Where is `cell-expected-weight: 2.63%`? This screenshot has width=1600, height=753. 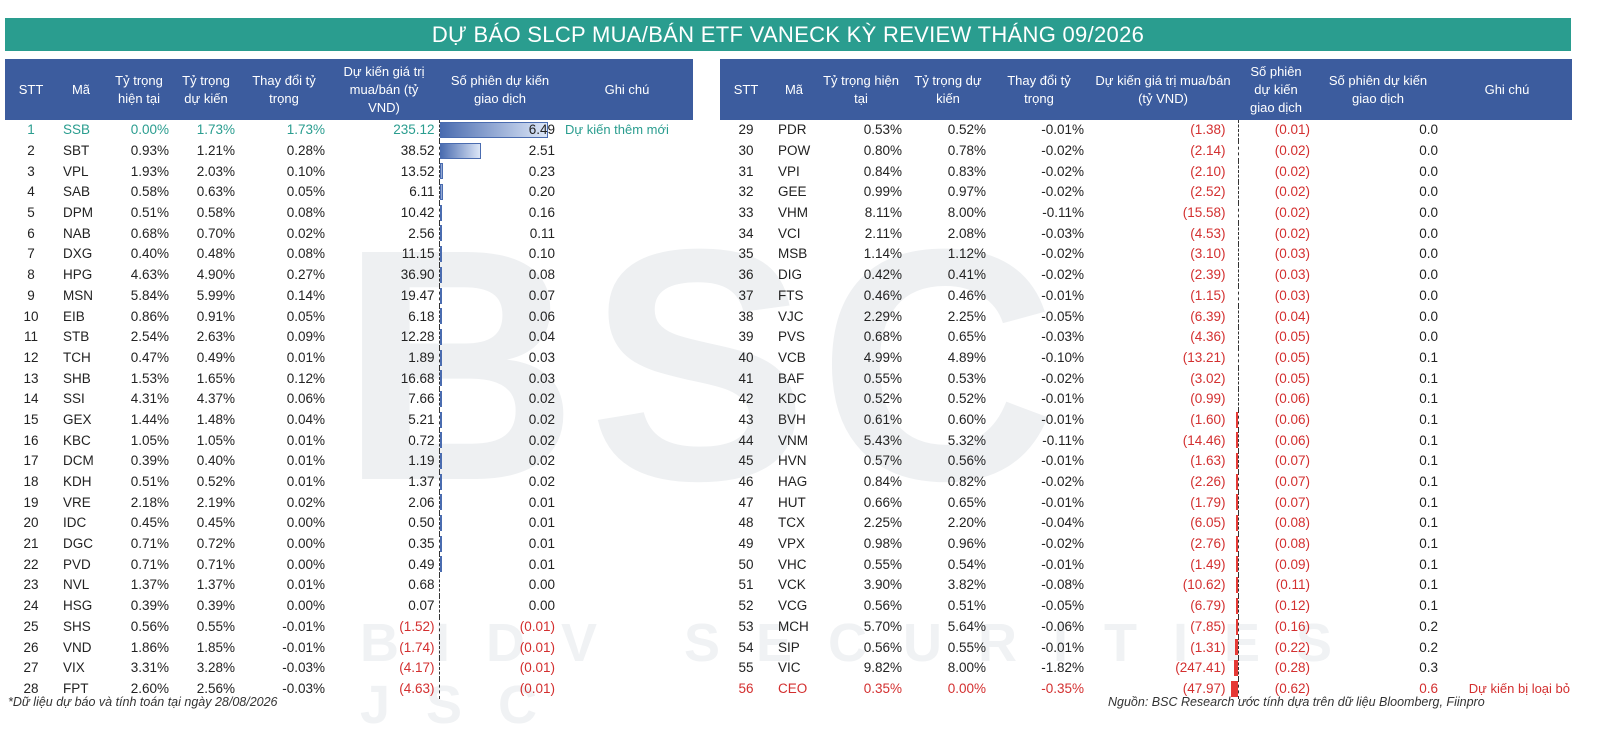 cell-expected-weight: 2.63% is located at coordinates (215, 337).